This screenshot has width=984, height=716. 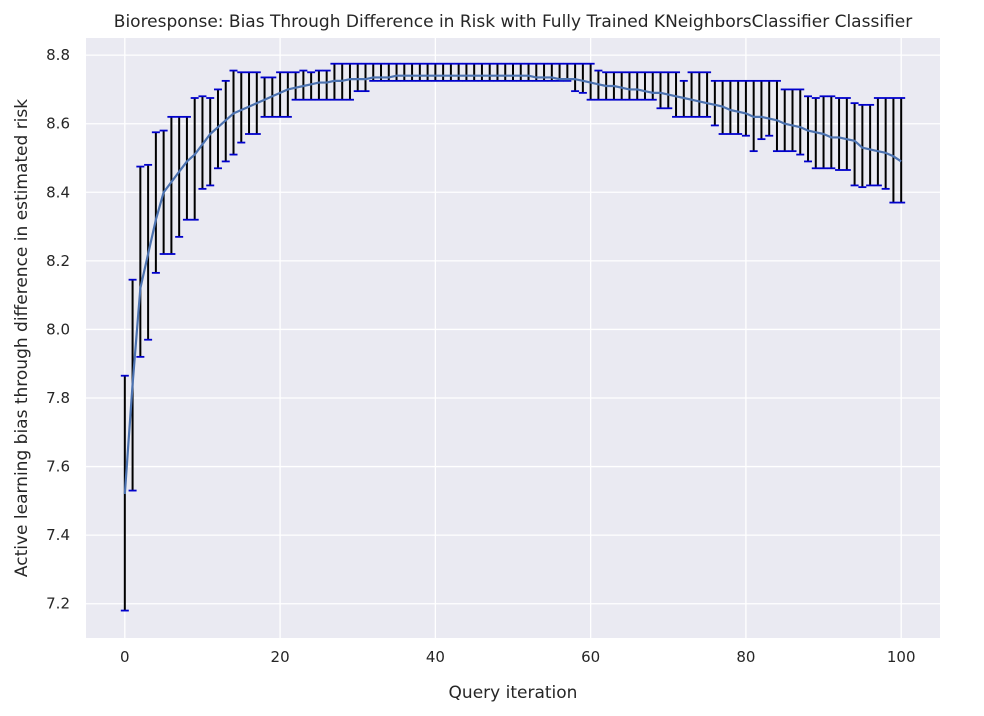 I want to click on y-tick-label: 8.8, so click(x=58, y=55).